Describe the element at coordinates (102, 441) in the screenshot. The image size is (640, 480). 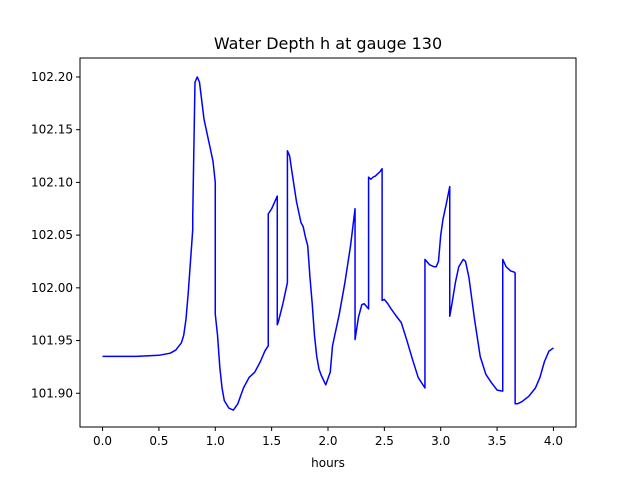
I see `x-tick-label: 0.0` at that location.